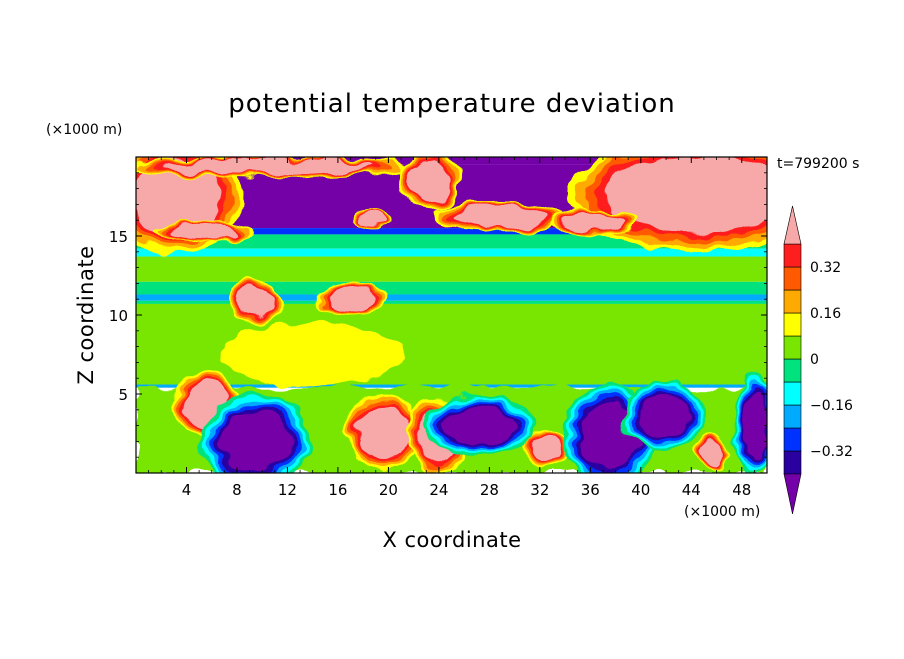 Image resolution: width=904 pixels, height=659 pixels. What do you see at coordinates (691, 490) in the screenshot?
I see `x-tick-label-44: 44` at bounding box center [691, 490].